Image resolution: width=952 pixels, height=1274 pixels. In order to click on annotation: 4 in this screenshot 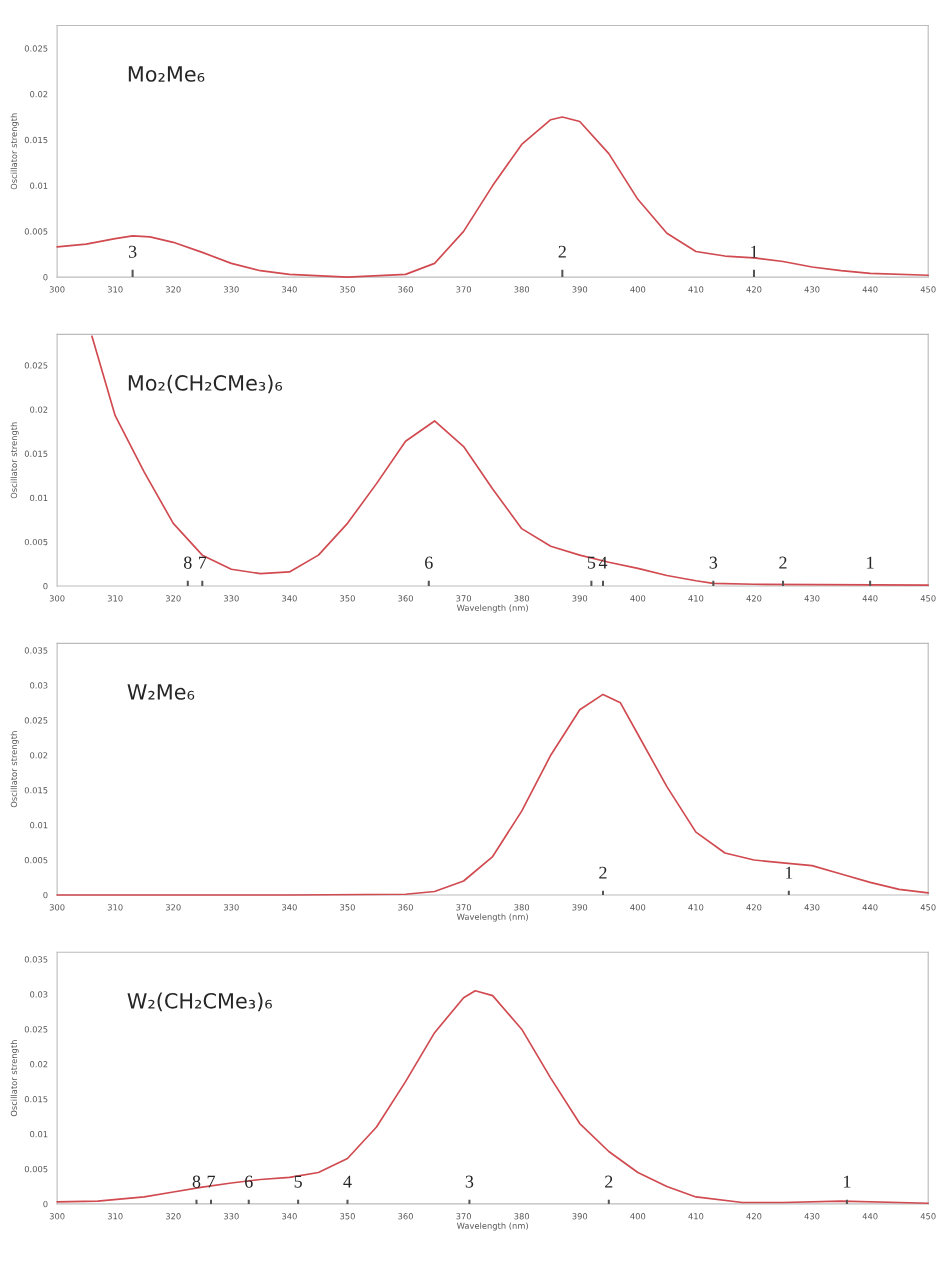, I will do `click(347, 1181)`.